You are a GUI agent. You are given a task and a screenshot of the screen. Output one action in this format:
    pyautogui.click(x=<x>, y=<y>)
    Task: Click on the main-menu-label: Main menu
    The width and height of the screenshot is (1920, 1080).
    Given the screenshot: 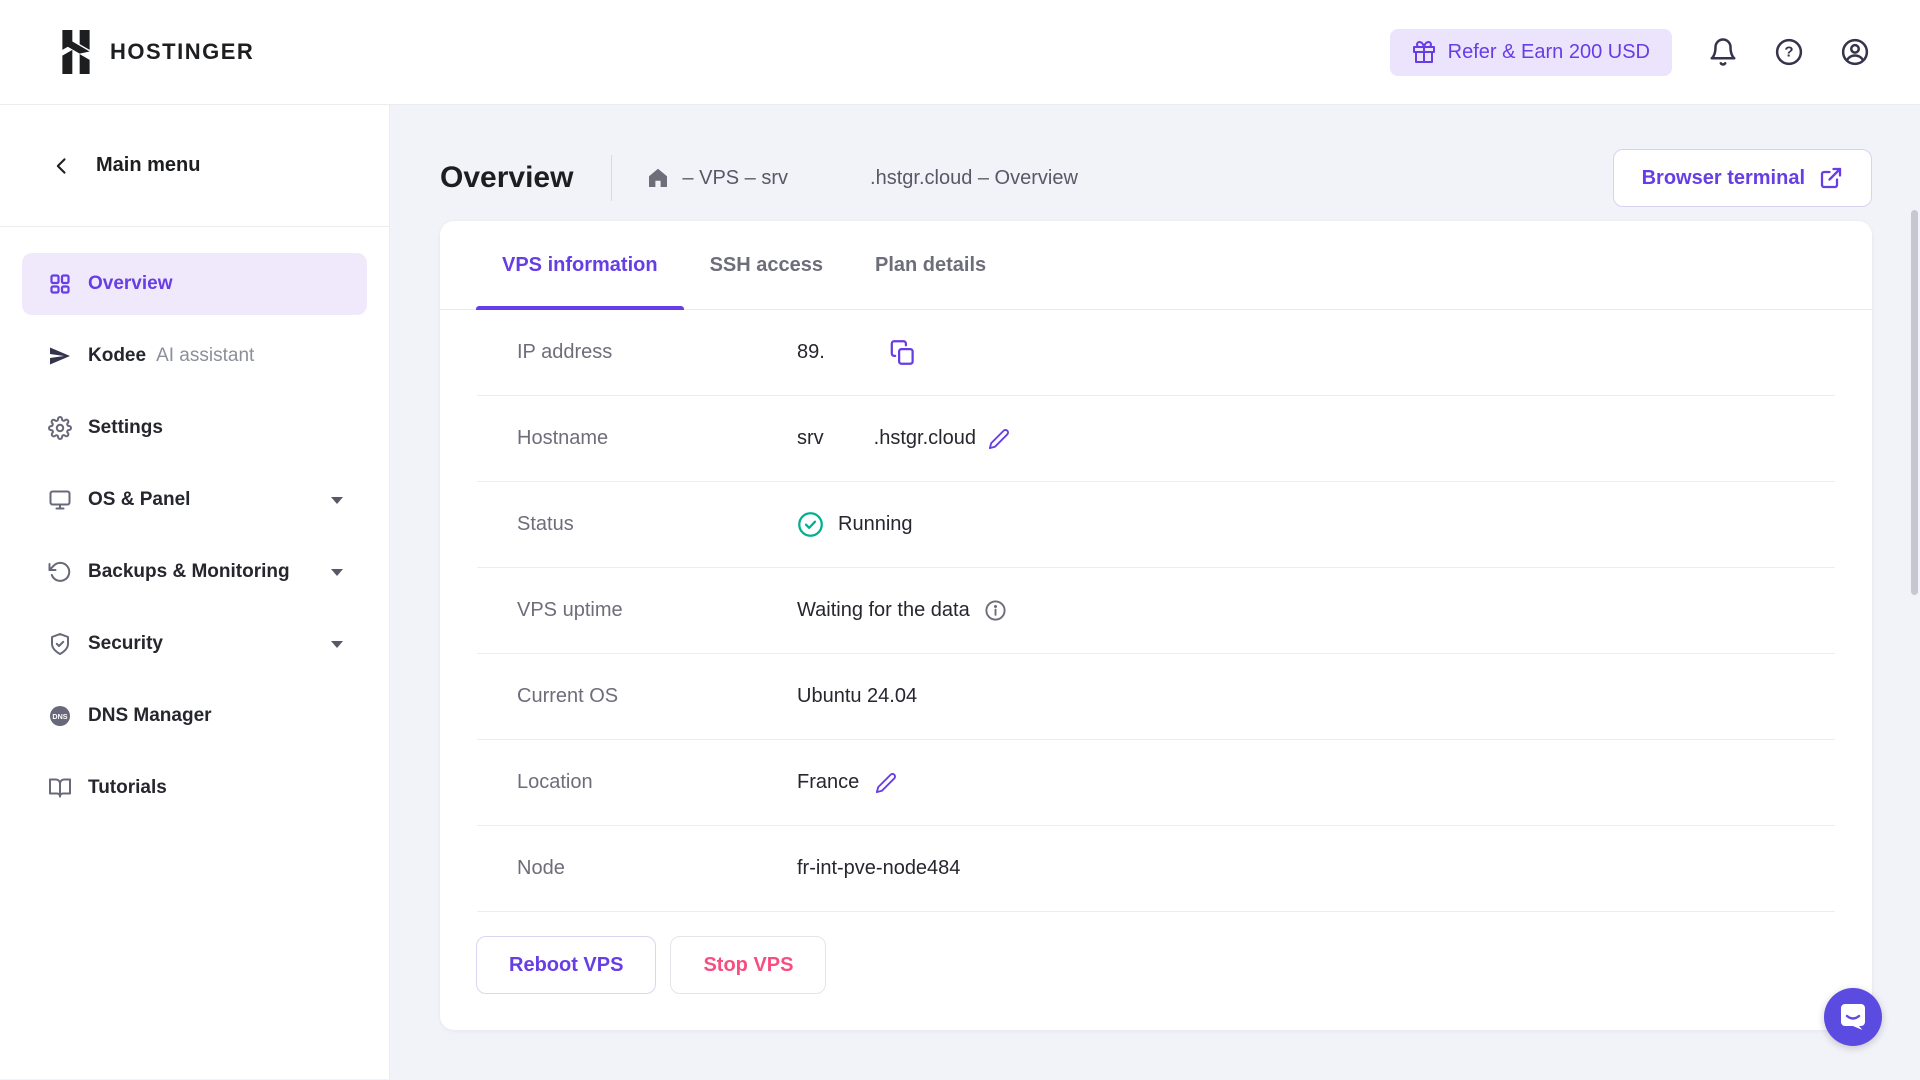 What is the action you would take?
    pyautogui.click(x=148, y=165)
    